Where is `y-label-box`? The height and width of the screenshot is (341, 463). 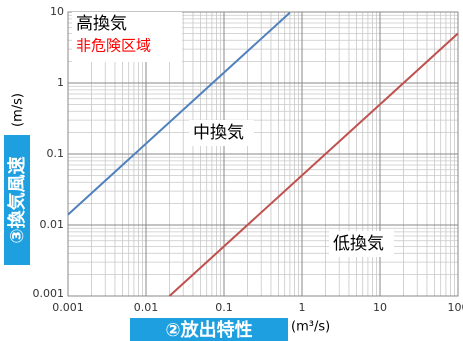
y-label-box is located at coordinates (17, 200).